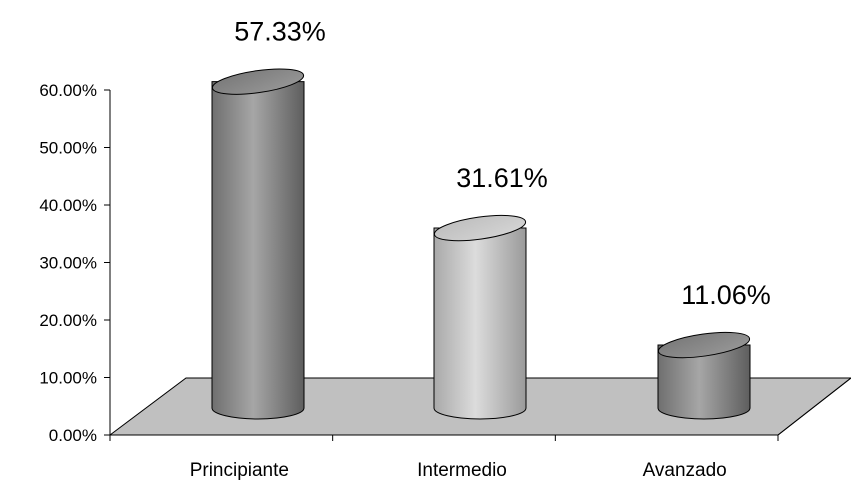  Describe the element at coordinates (814, 406) in the screenshot. I see `floor-right-edge` at that location.